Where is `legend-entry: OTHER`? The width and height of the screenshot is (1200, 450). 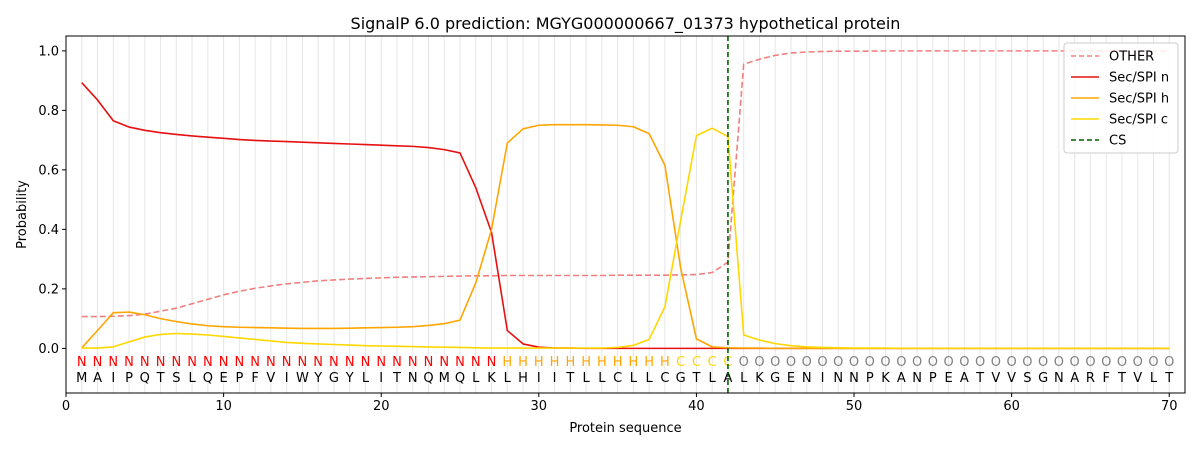
legend-entry: OTHER is located at coordinates (1131, 57).